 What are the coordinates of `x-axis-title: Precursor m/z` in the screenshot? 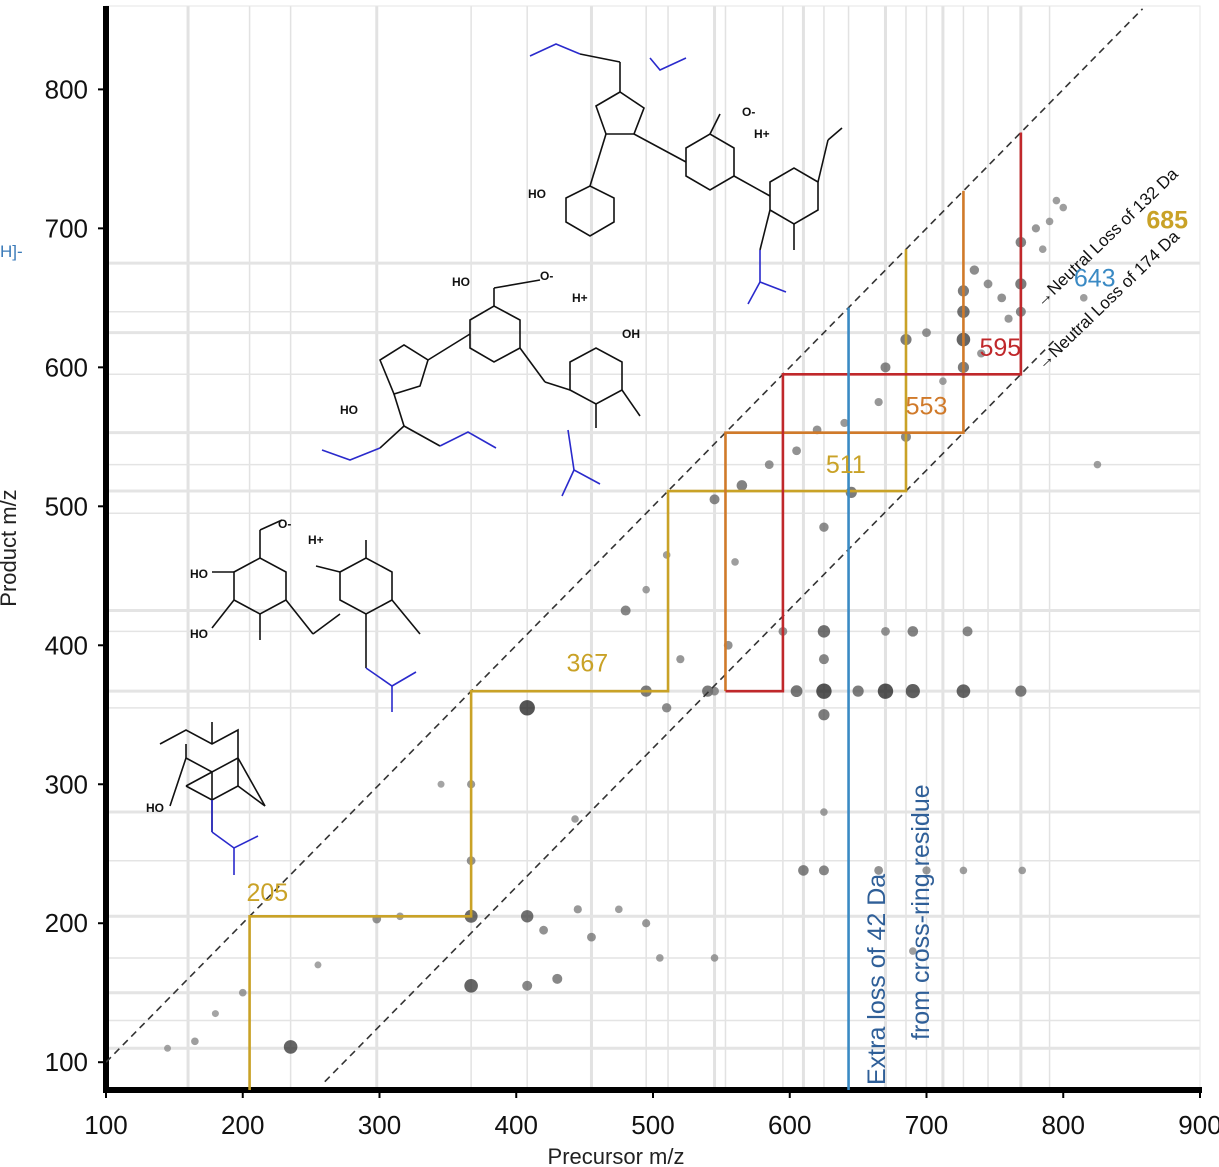 It's located at (616, 1155).